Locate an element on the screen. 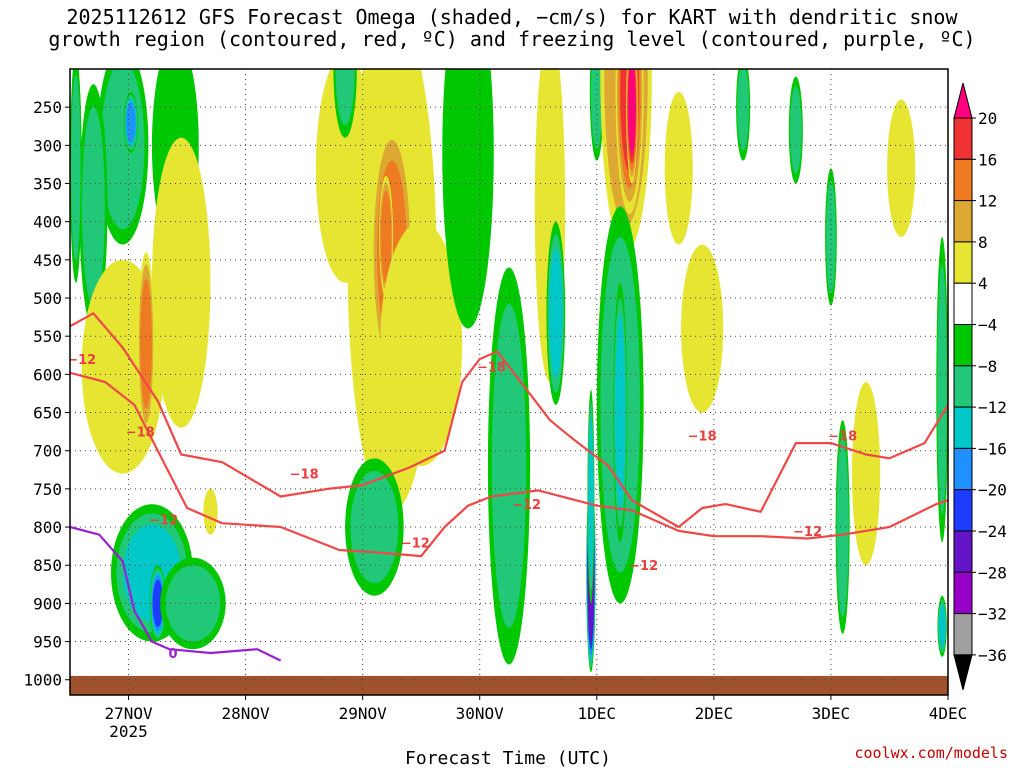 Image resolution: width=1024 pixels, height=768 pixels. y-tick-label: 750 is located at coordinates (47, 489).